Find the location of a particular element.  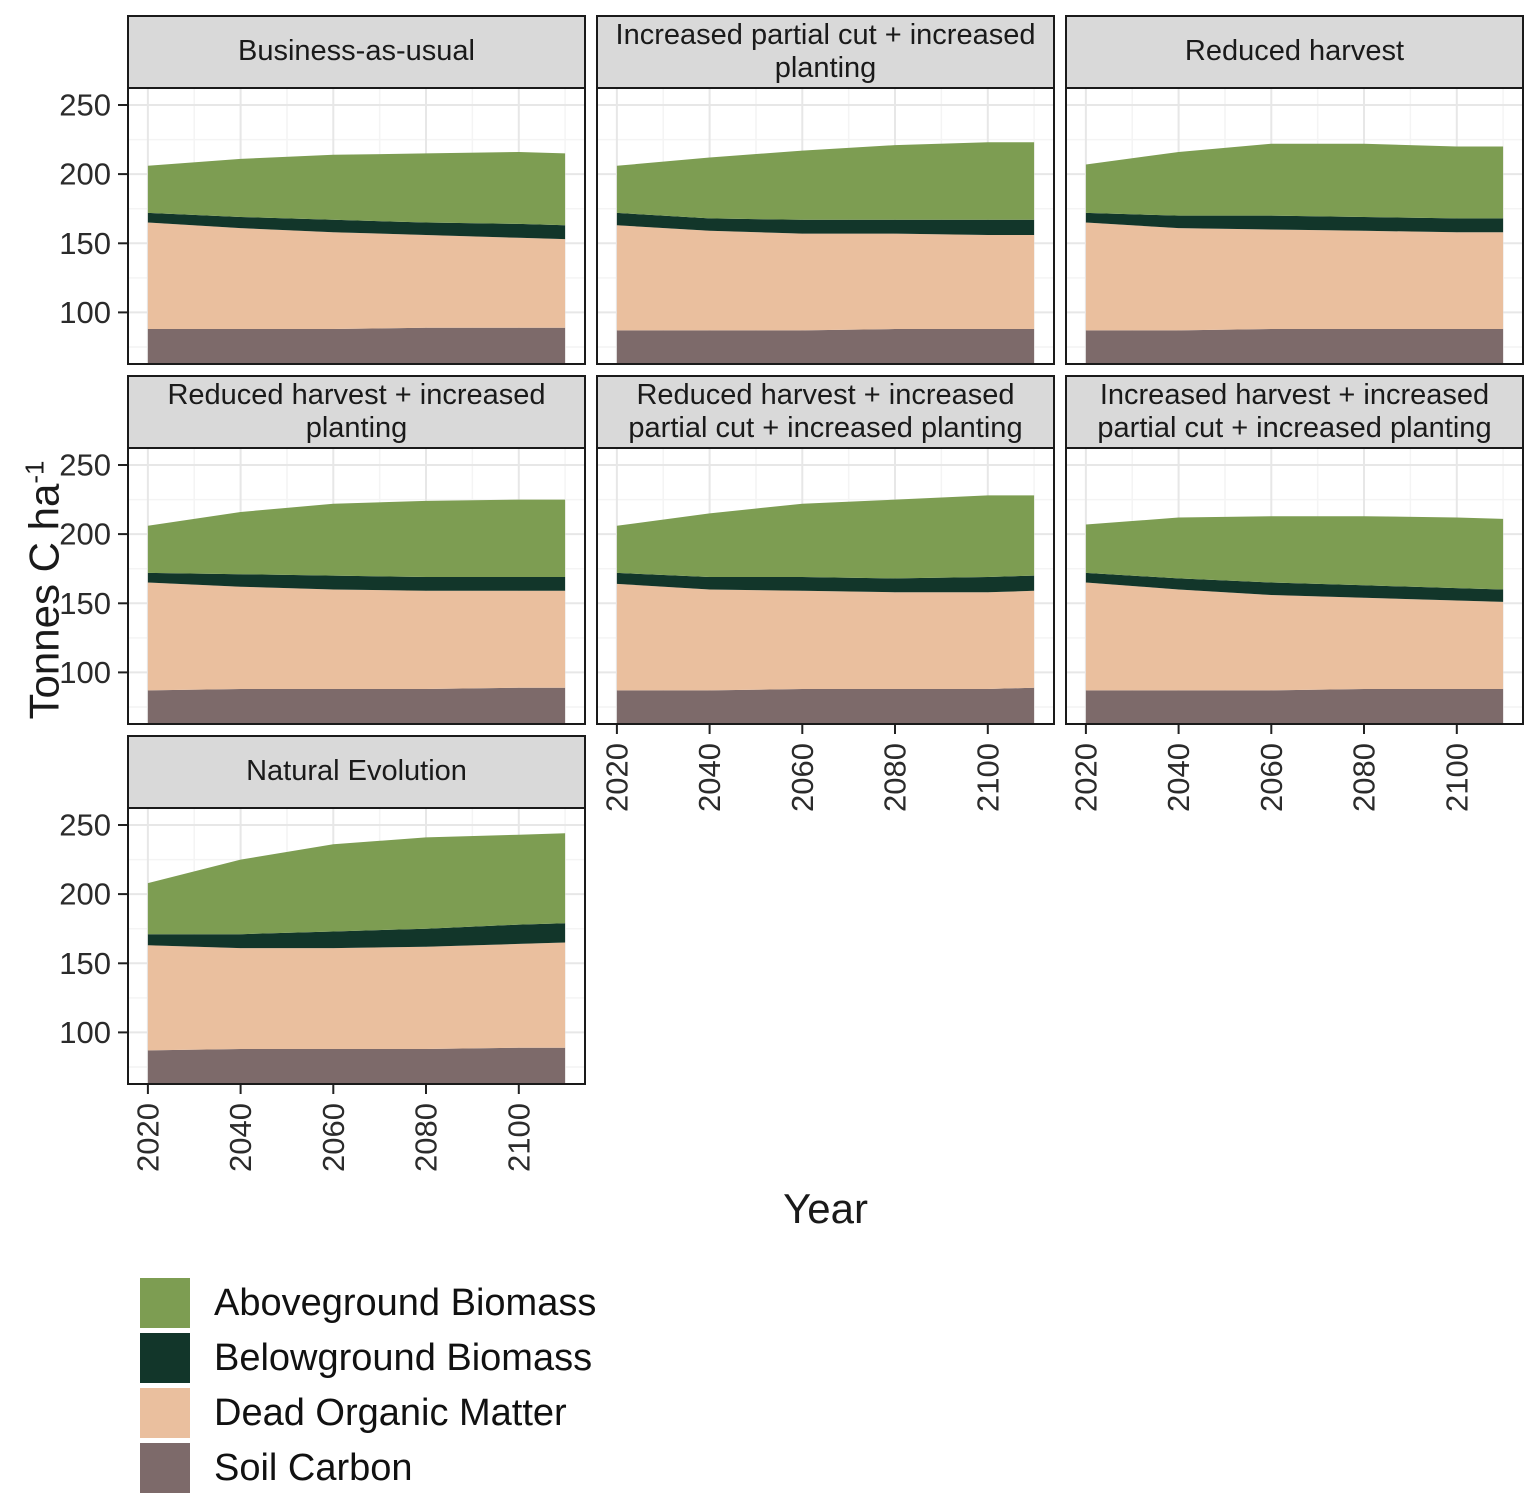

facet-business-as-usual: Business-as-usual 100 150 200 250 is located at coordinates (322, 190).